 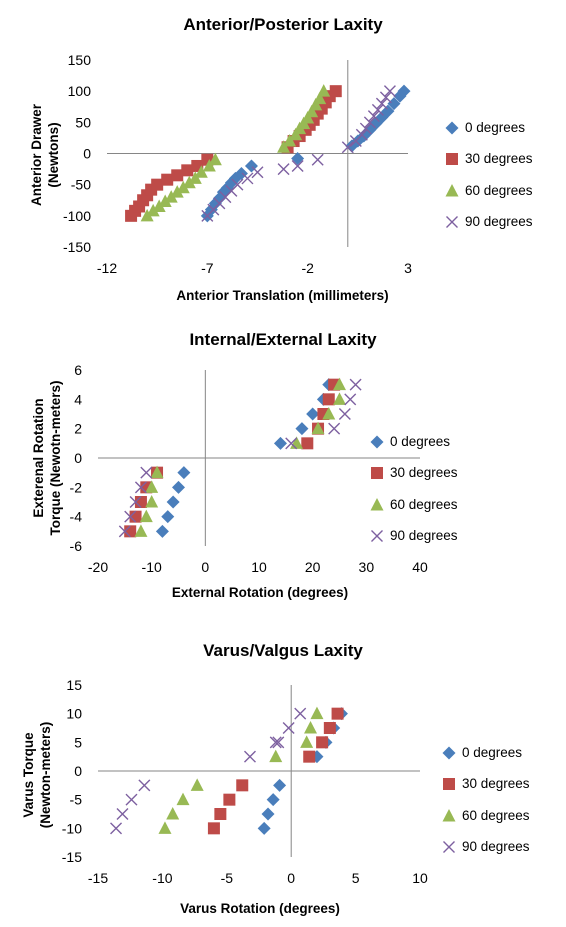 What do you see at coordinates (45, 155) in the screenshot?
I see `y-axis-label: Anterior Drawer (Newtons)` at bounding box center [45, 155].